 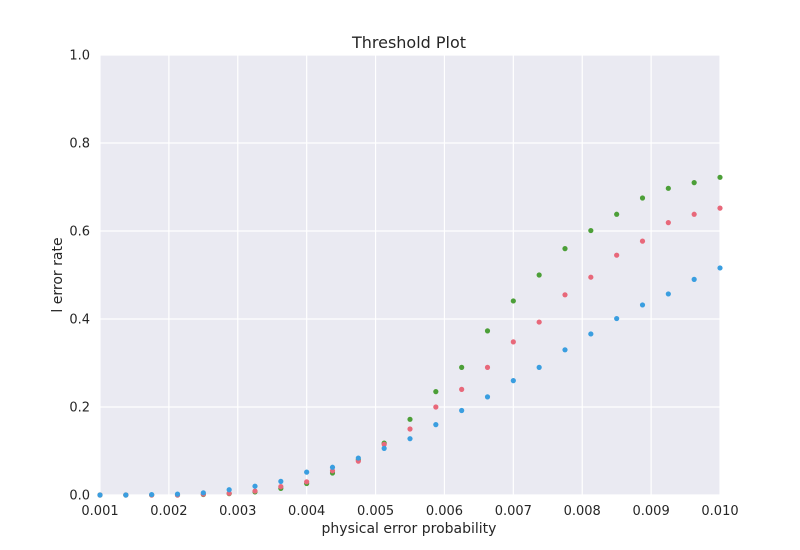 What do you see at coordinates (99, 511) in the screenshot?
I see `x-tick-label: 0.001` at bounding box center [99, 511].